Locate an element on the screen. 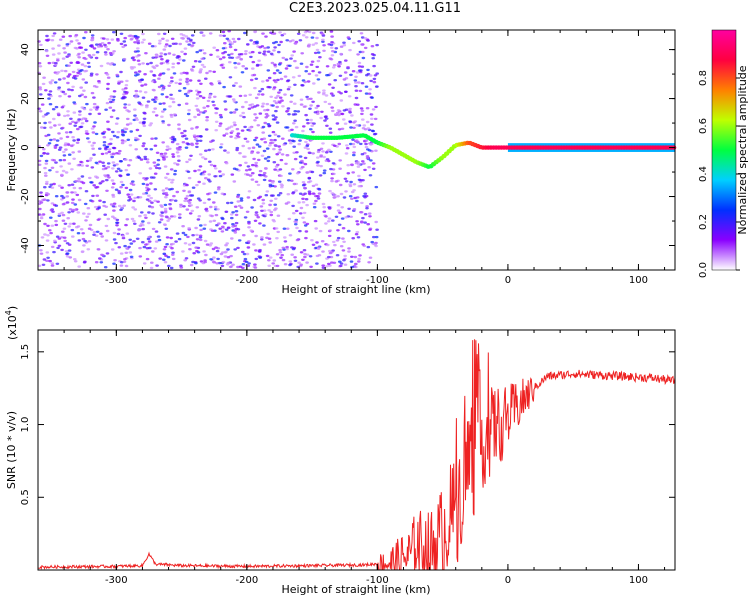 This screenshot has height=600, width=750. colorbar-tick-label: 0.4 is located at coordinates (703, 174).